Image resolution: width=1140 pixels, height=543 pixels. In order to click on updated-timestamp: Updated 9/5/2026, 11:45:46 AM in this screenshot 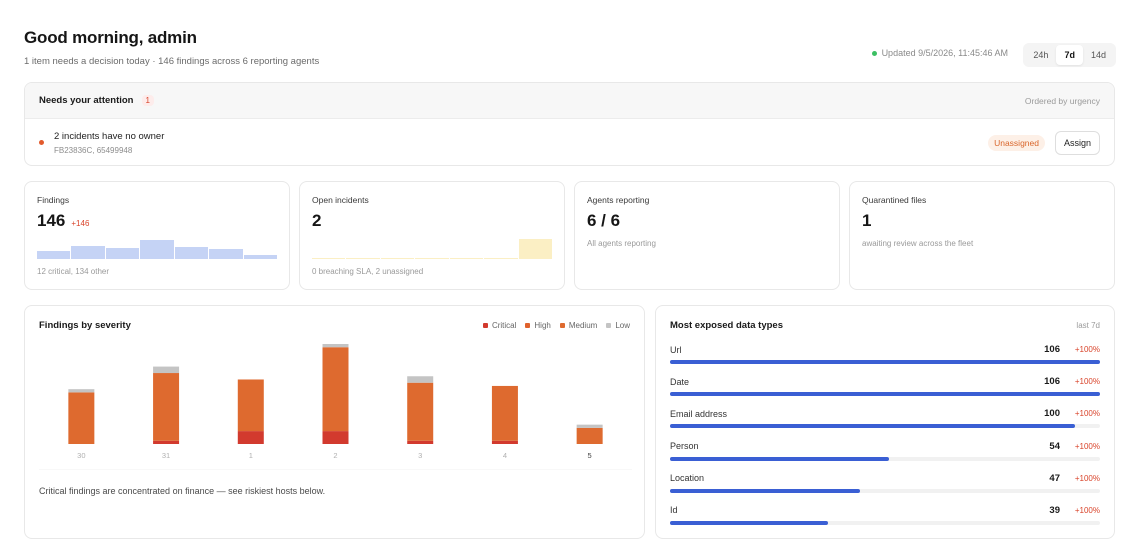, I will do `click(944, 53)`.